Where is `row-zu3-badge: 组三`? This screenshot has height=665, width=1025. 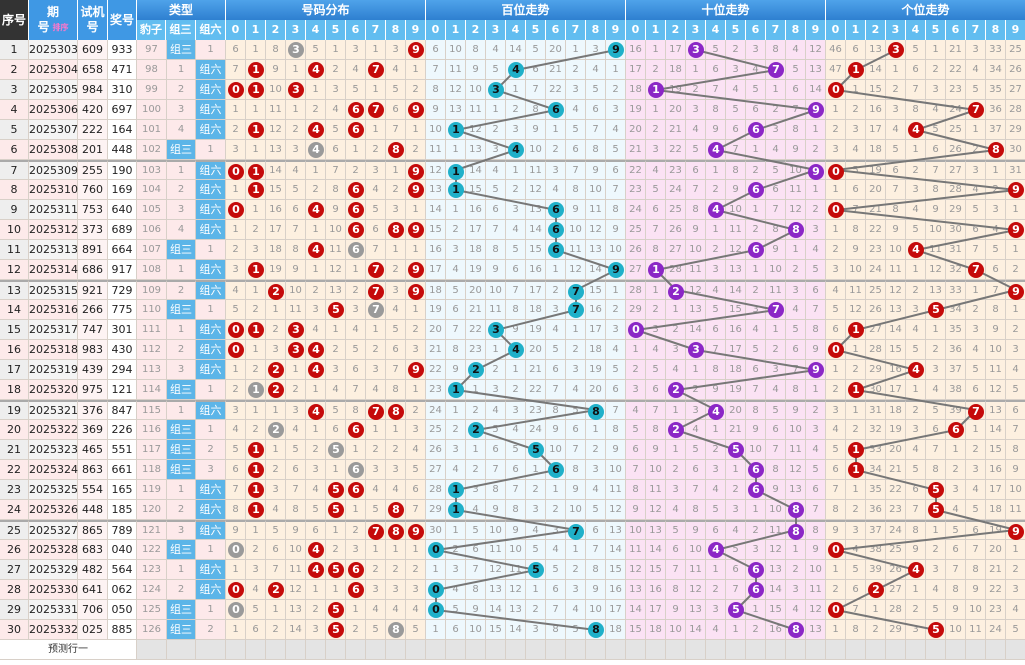
row-zu3-badge: 组三 is located at coordinates (181, 390).